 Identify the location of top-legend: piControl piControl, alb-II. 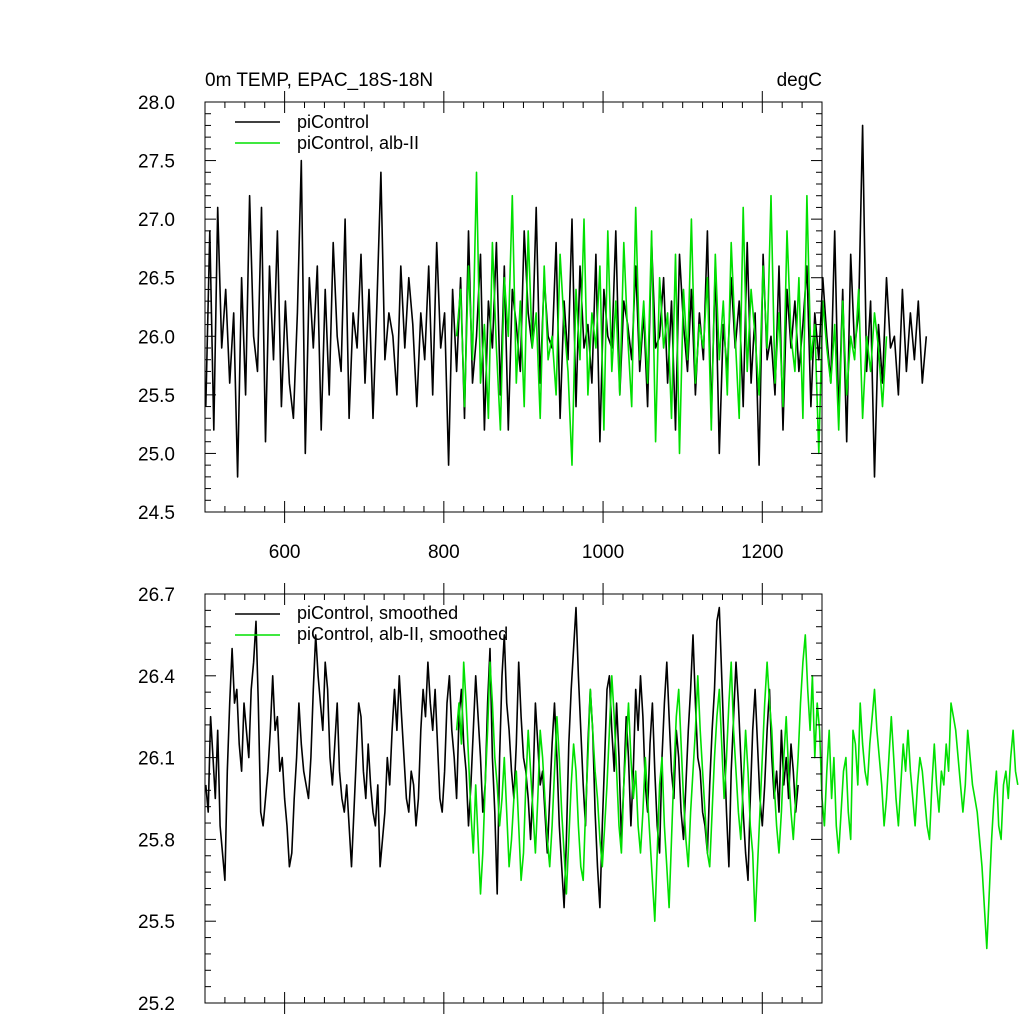
(327, 132).